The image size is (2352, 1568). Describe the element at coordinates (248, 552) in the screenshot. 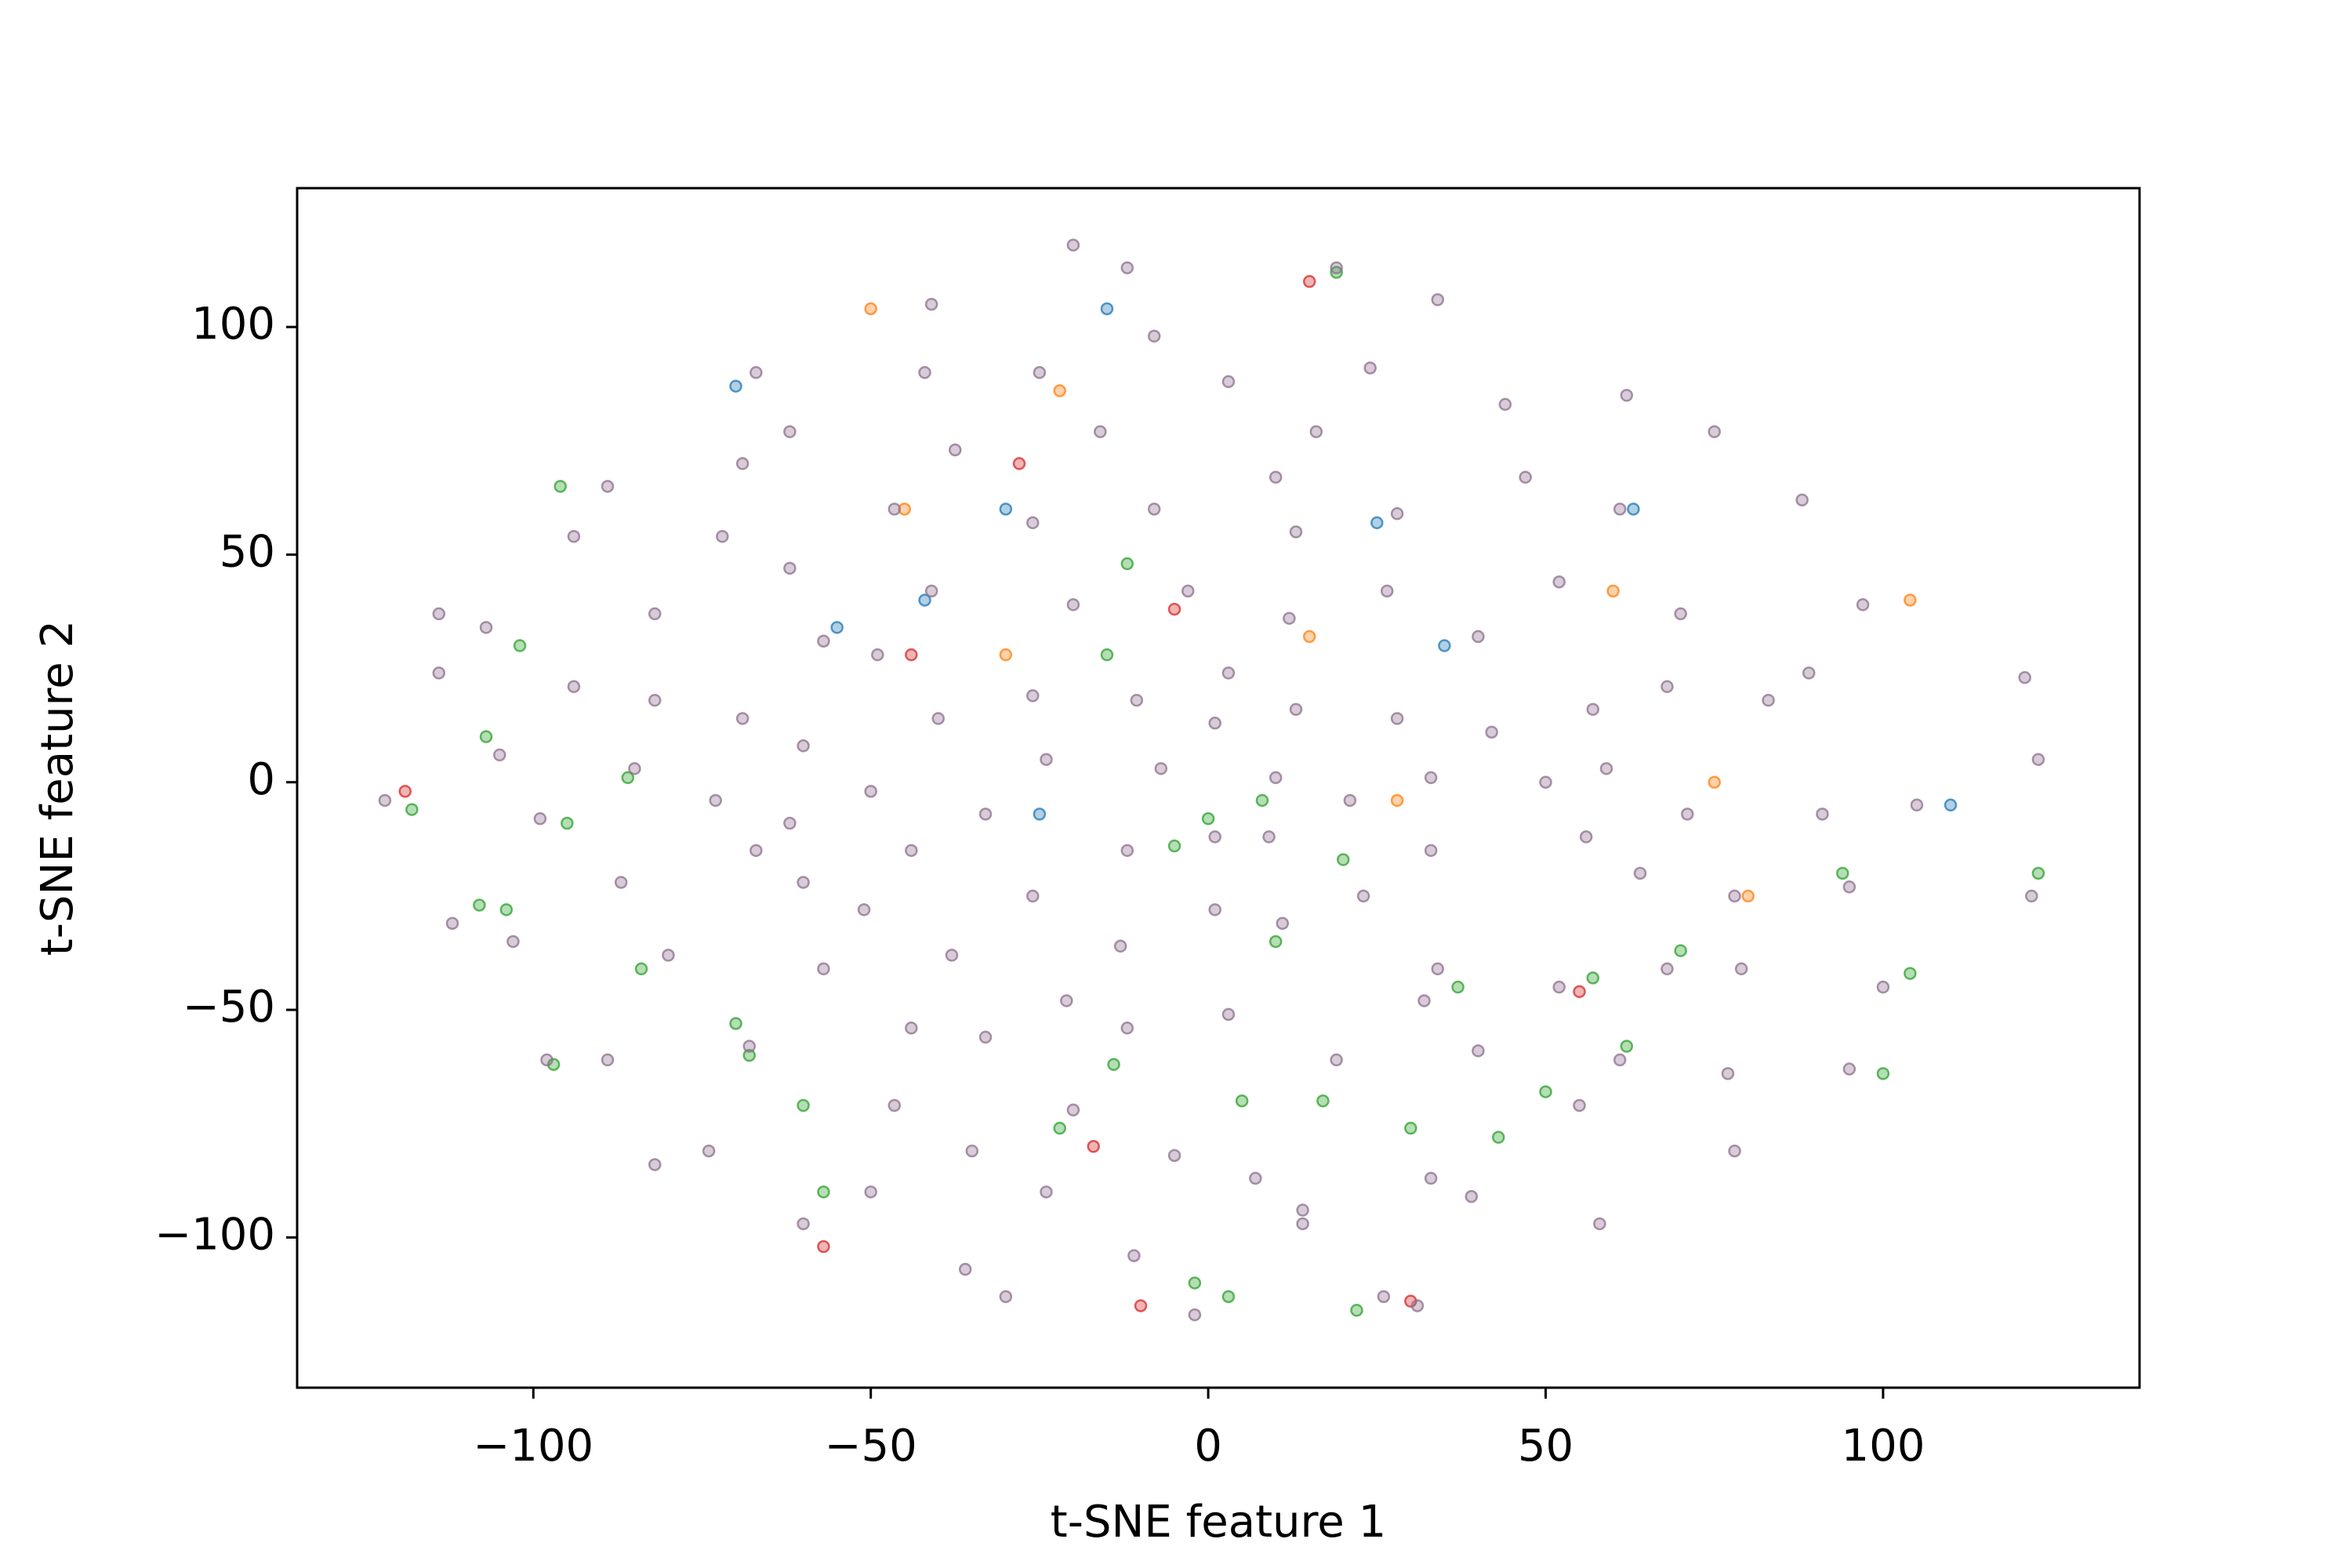

I see `y-tick-label: 50` at that location.